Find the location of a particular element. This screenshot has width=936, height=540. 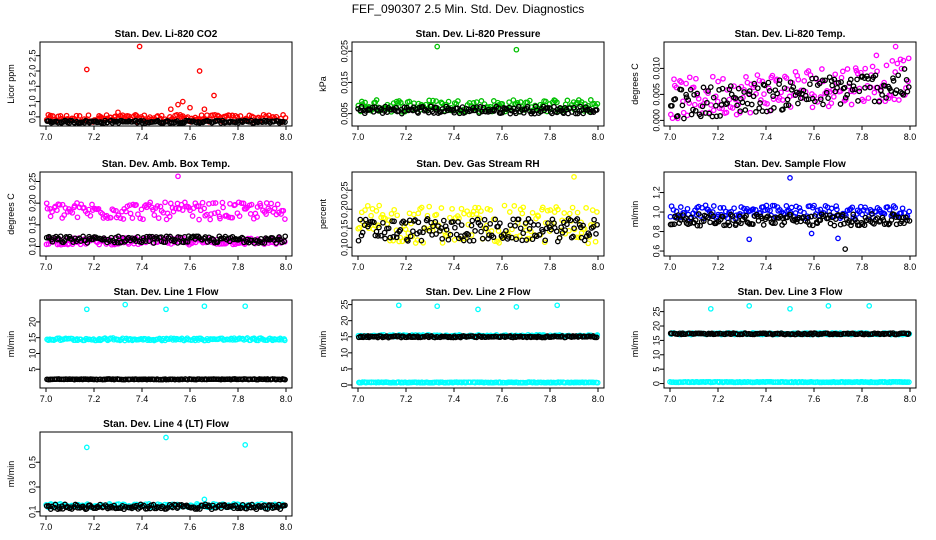

y-tick-label: 0.005 is located at coordinates (344, 113).